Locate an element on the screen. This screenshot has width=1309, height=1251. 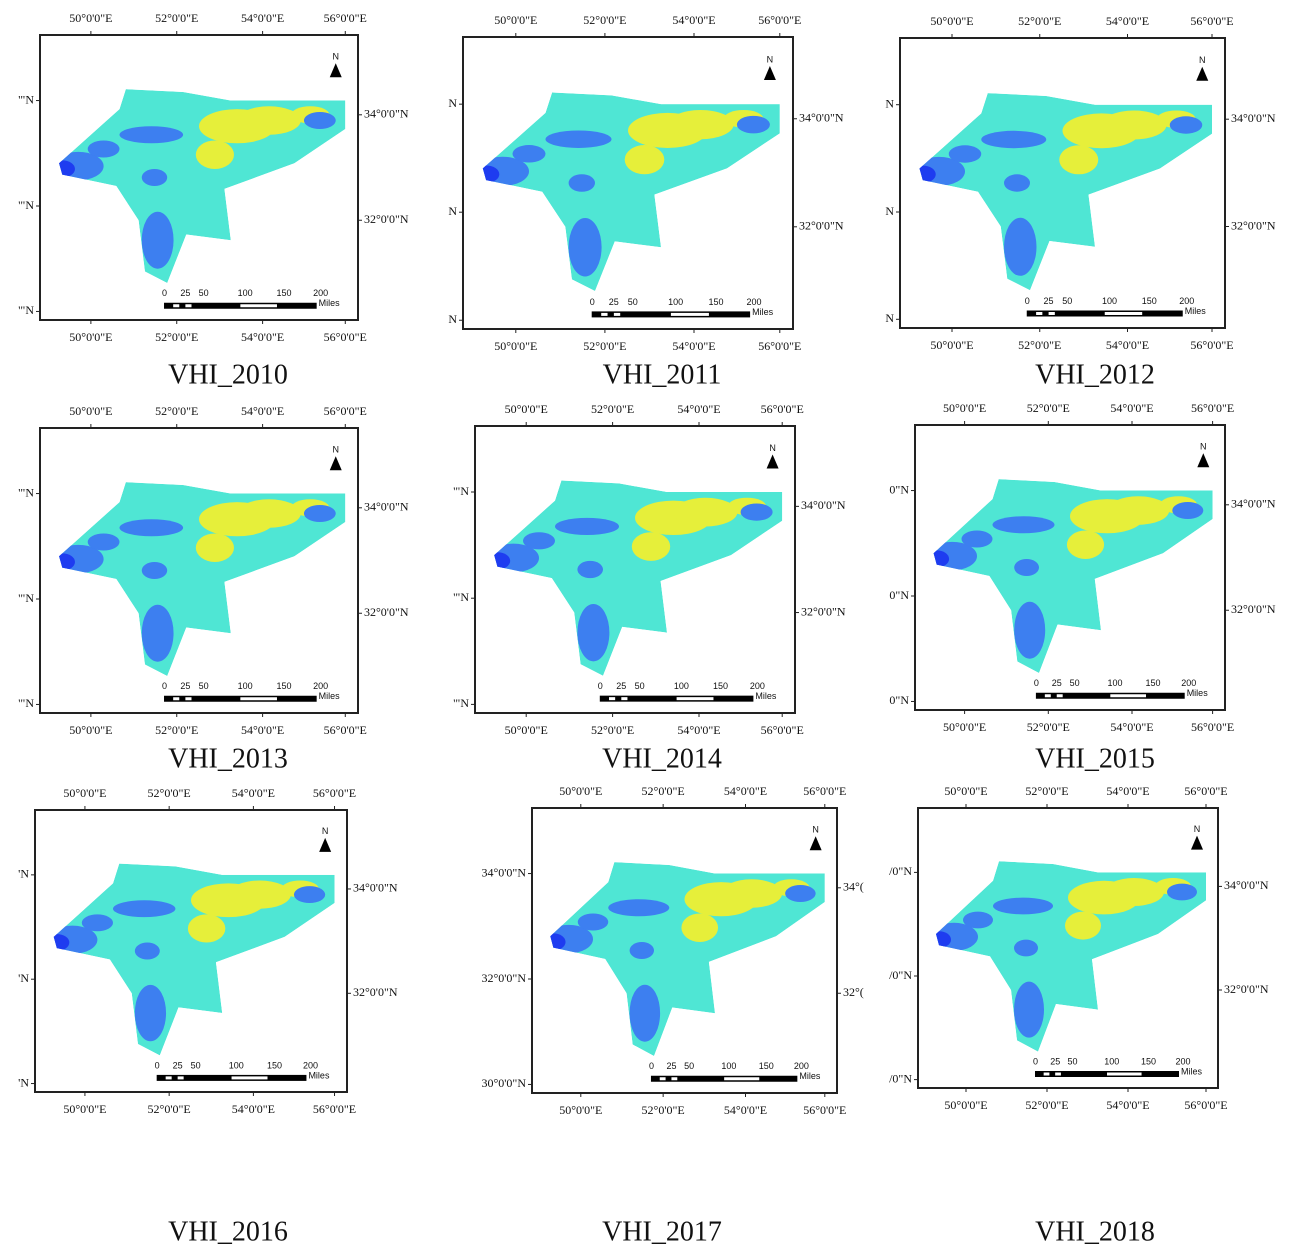
panel-caption: VHI_2015 is located at coordinates (1095, 758).